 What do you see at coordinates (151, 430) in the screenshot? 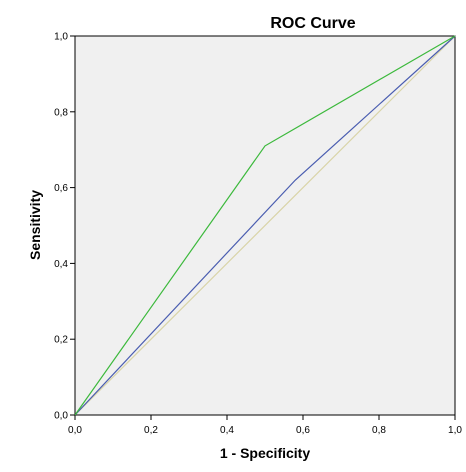
I see `x-tick-label: 0,2` at bounding box center [151, 430].